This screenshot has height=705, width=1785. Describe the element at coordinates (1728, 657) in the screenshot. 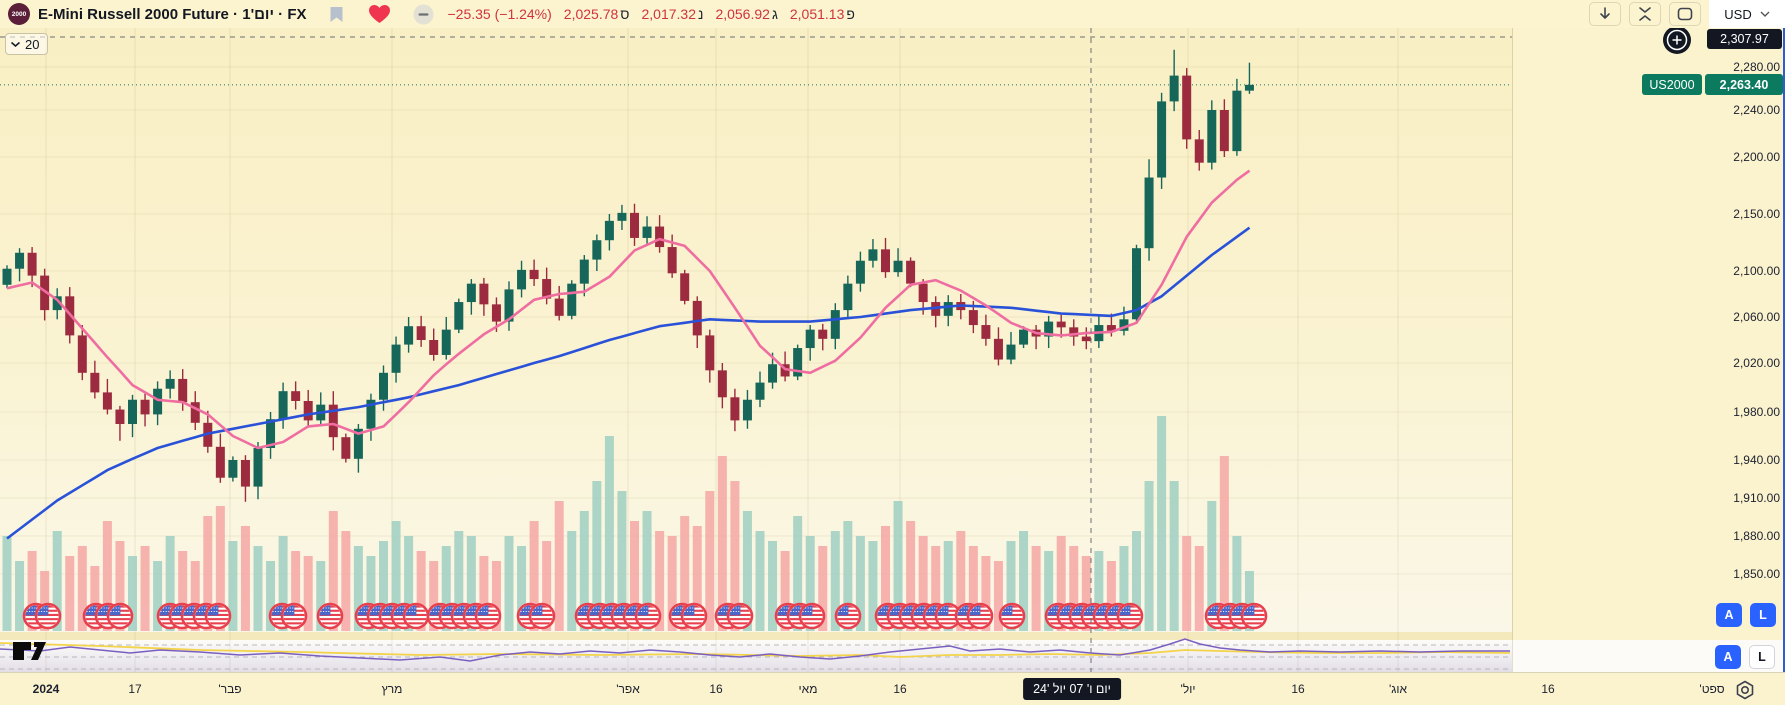

I see `indicator-auto-scale-button: A` at that location.